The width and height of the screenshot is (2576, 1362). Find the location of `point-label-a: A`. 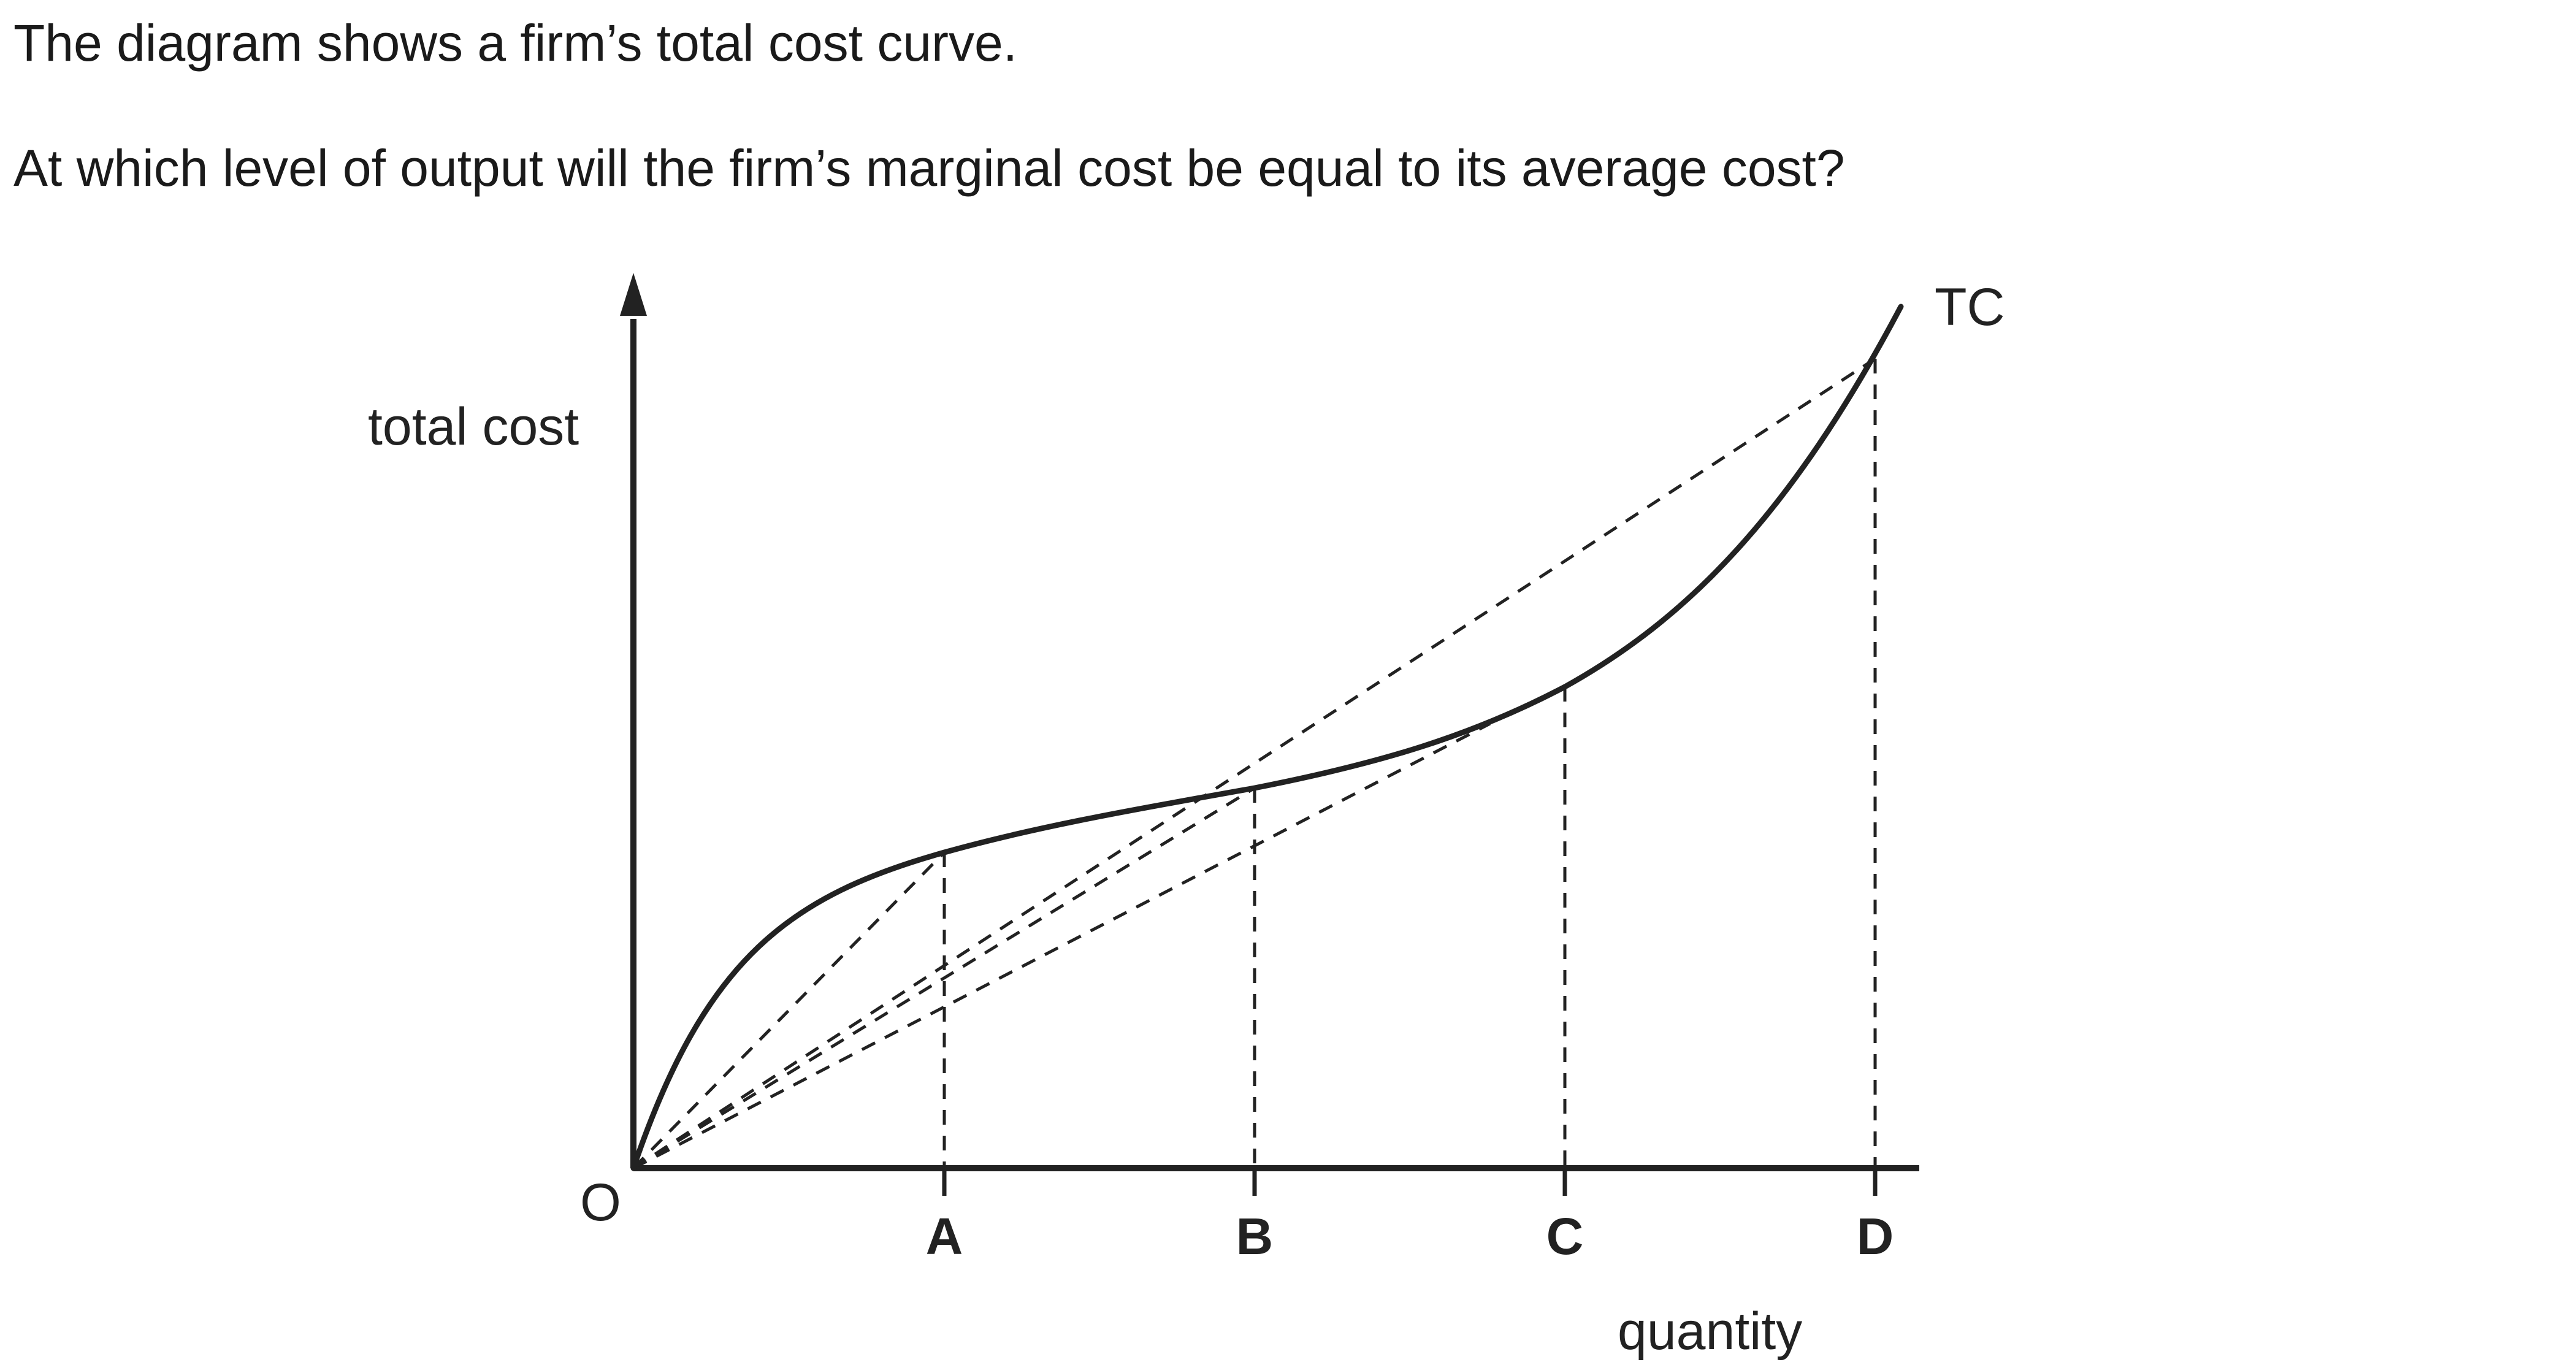

point-label-a: A is located at coordinates (944, 1236).